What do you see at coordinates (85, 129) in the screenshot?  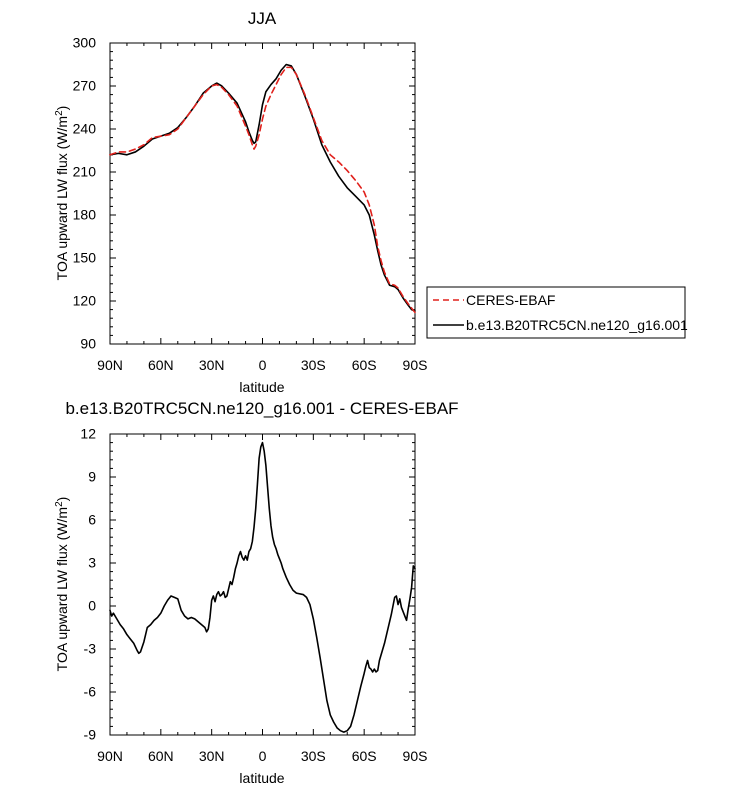 I see `y-tick-label: 240` at bounding box center [85, 129].